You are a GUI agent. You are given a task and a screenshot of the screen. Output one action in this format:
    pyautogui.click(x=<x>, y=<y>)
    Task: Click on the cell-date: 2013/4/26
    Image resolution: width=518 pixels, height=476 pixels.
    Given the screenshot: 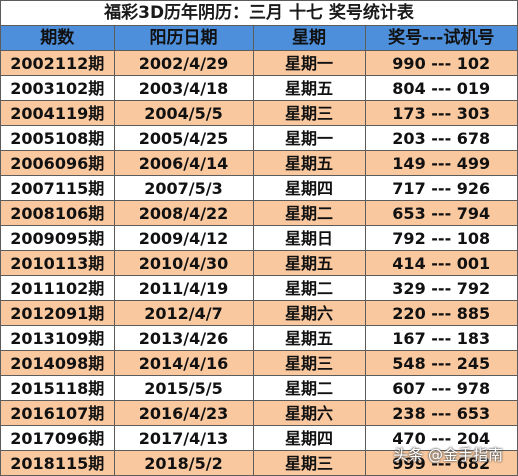 What is the action you would take?
    pyautogui.click(x=183, y=338)
    